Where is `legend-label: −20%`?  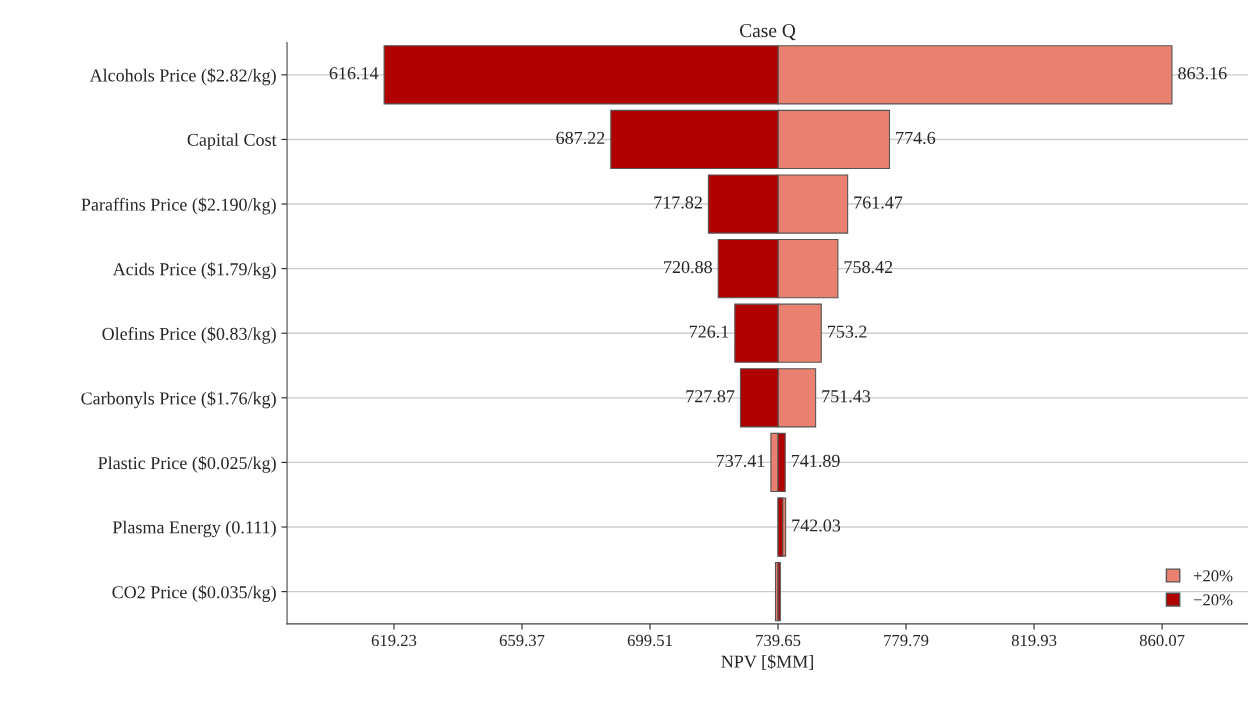 legend-label: −20% is located at coordinates (1213, 600).